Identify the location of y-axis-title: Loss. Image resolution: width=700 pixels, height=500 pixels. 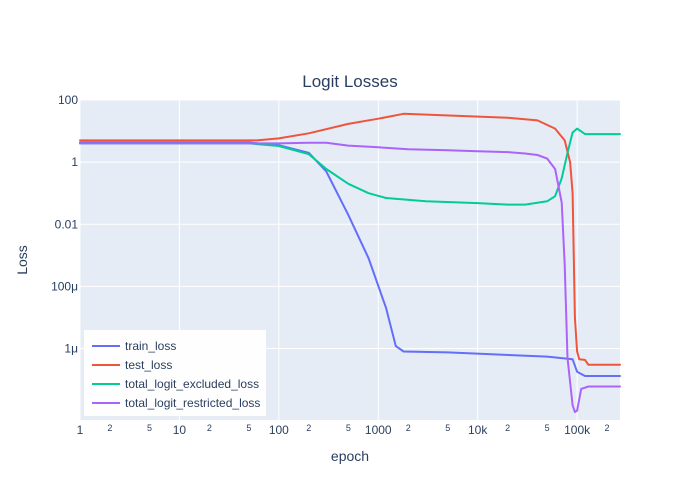
(22, 260).